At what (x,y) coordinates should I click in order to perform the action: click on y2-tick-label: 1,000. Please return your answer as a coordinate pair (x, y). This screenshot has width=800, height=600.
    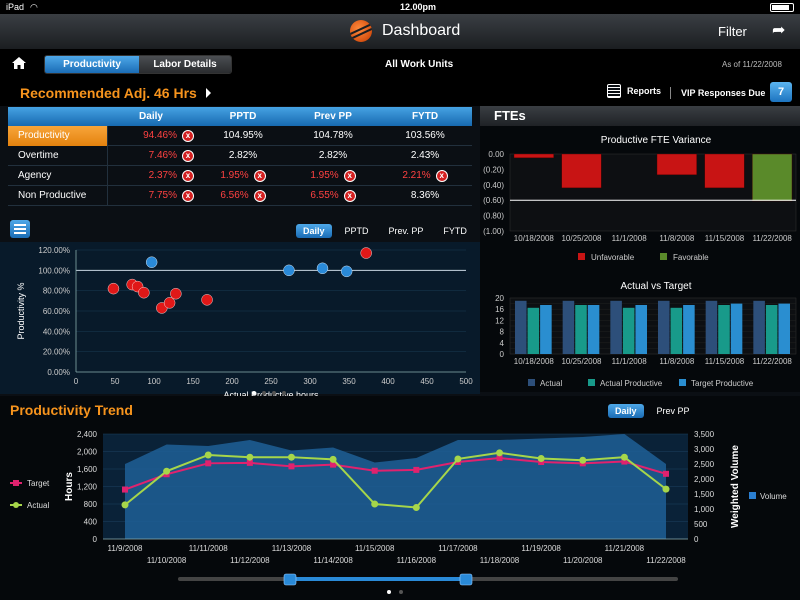
    Looking at the image, I should click on (704, 509).